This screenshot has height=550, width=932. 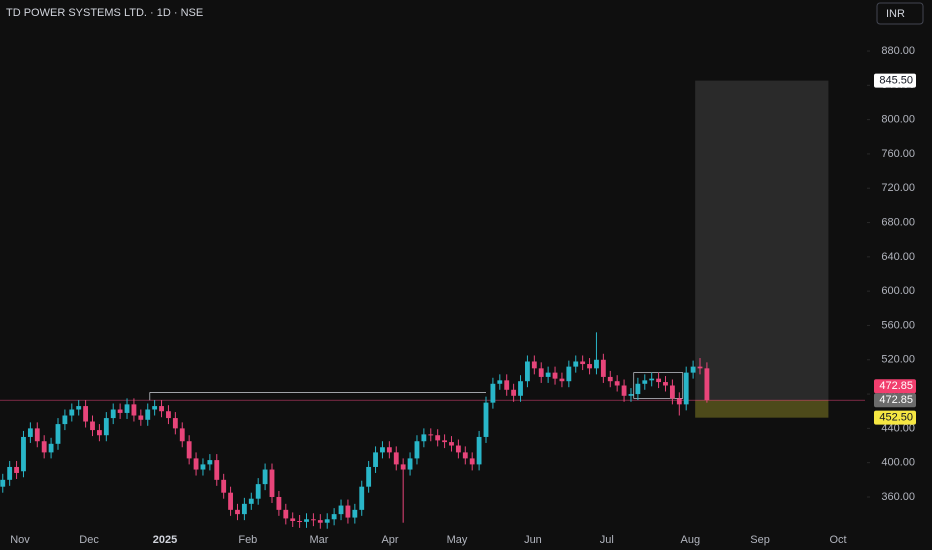 I want to click on x-tick-label: Dec, so click(x=89, y=540).